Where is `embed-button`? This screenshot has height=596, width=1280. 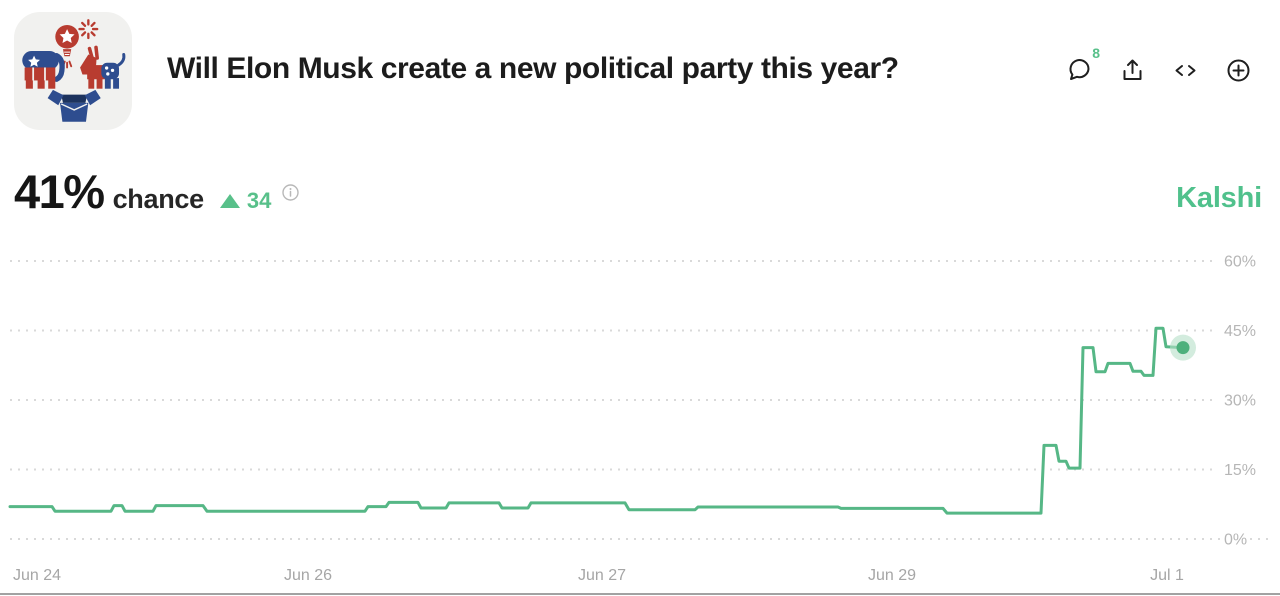
embed-button is located at coordinates (1185, 70).